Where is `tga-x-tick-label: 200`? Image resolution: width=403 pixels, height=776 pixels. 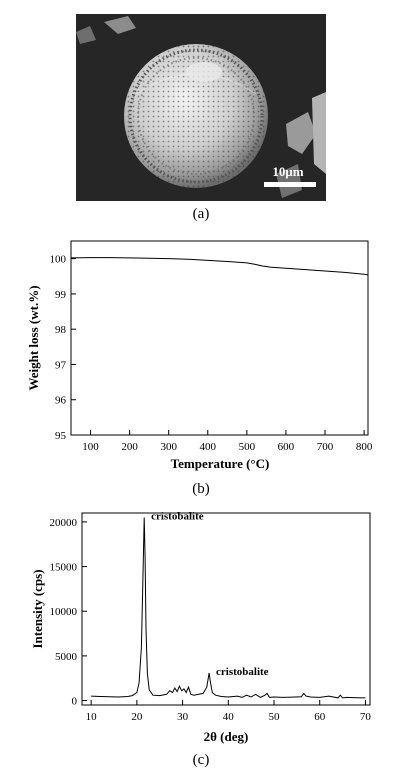
tga-x-tick-label: 200 is located at coordinates (129, 447).